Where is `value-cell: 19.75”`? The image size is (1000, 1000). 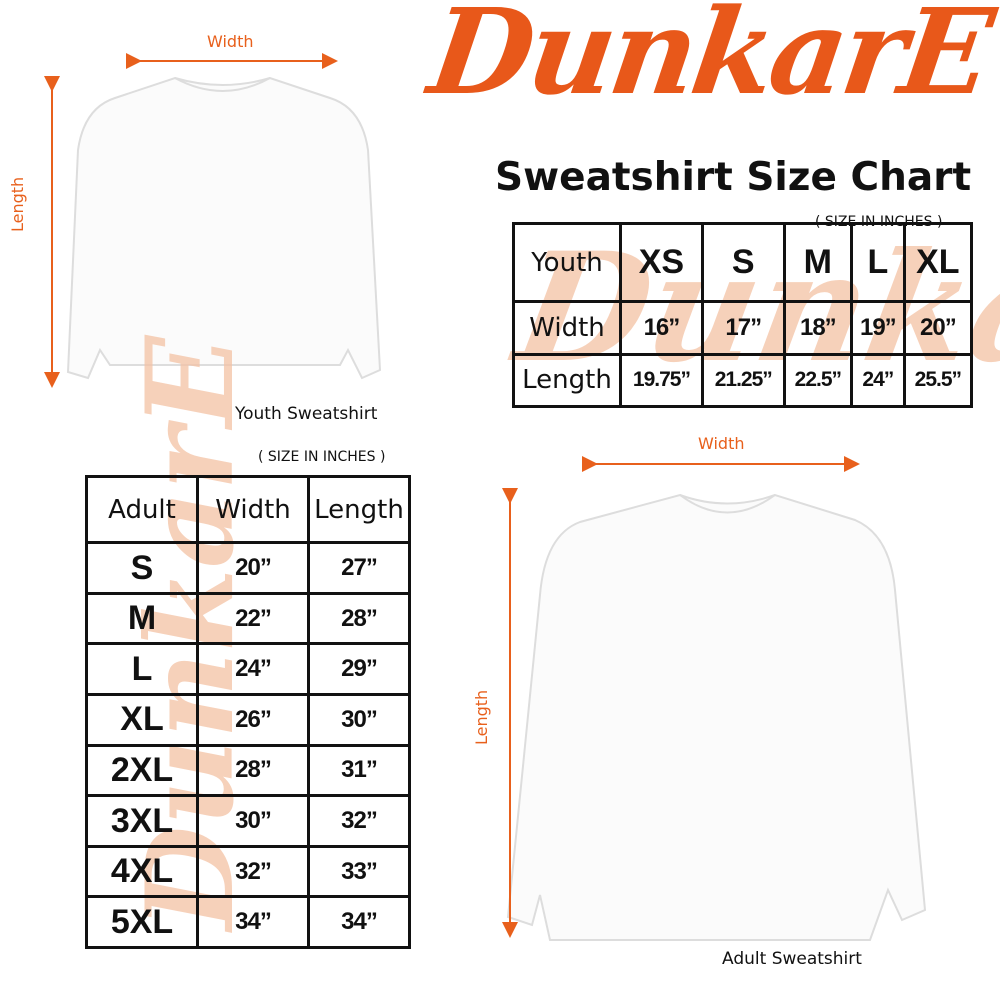
value-cell: 19.75” is located at coordinates (661, 380).